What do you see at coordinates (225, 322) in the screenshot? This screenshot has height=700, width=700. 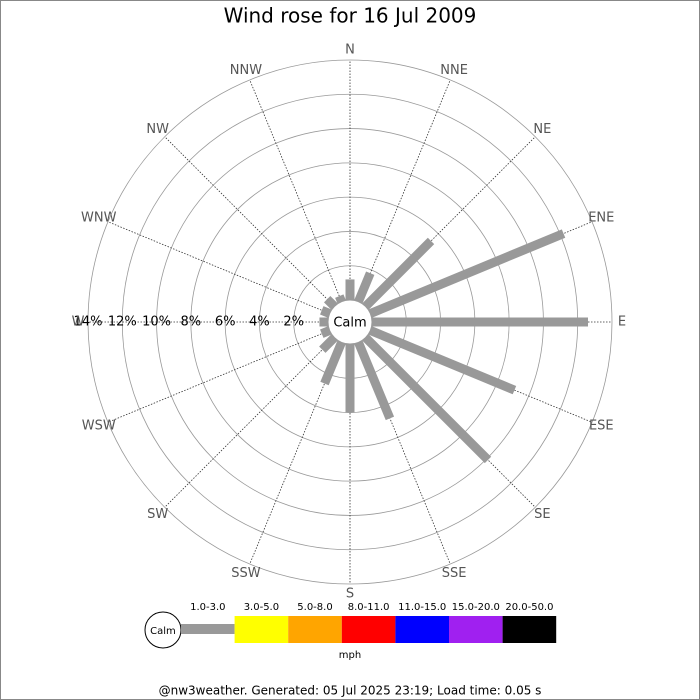 I see `r-tick-label: 6%` at bounding box center [225, 322].